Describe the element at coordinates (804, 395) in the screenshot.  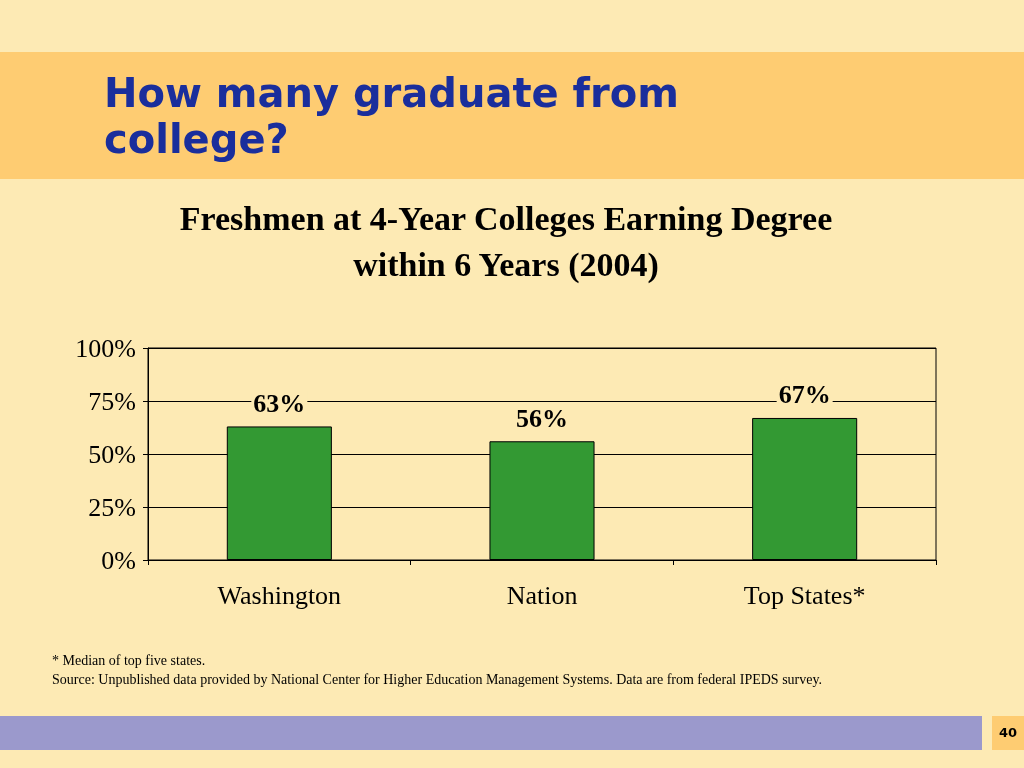
I see `data-label: 67%` at that location.